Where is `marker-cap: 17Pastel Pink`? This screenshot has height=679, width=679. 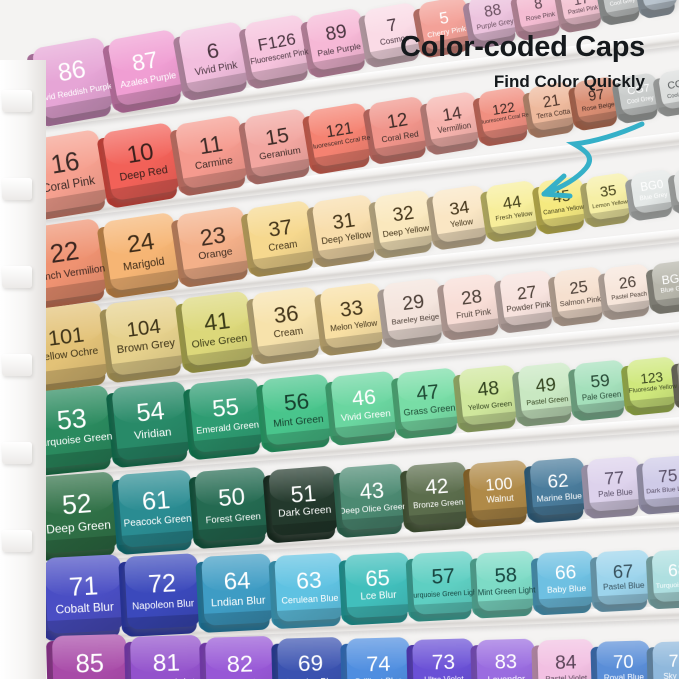
marker-cap: 17Pastel Pink is located at coordinates (579, 17).